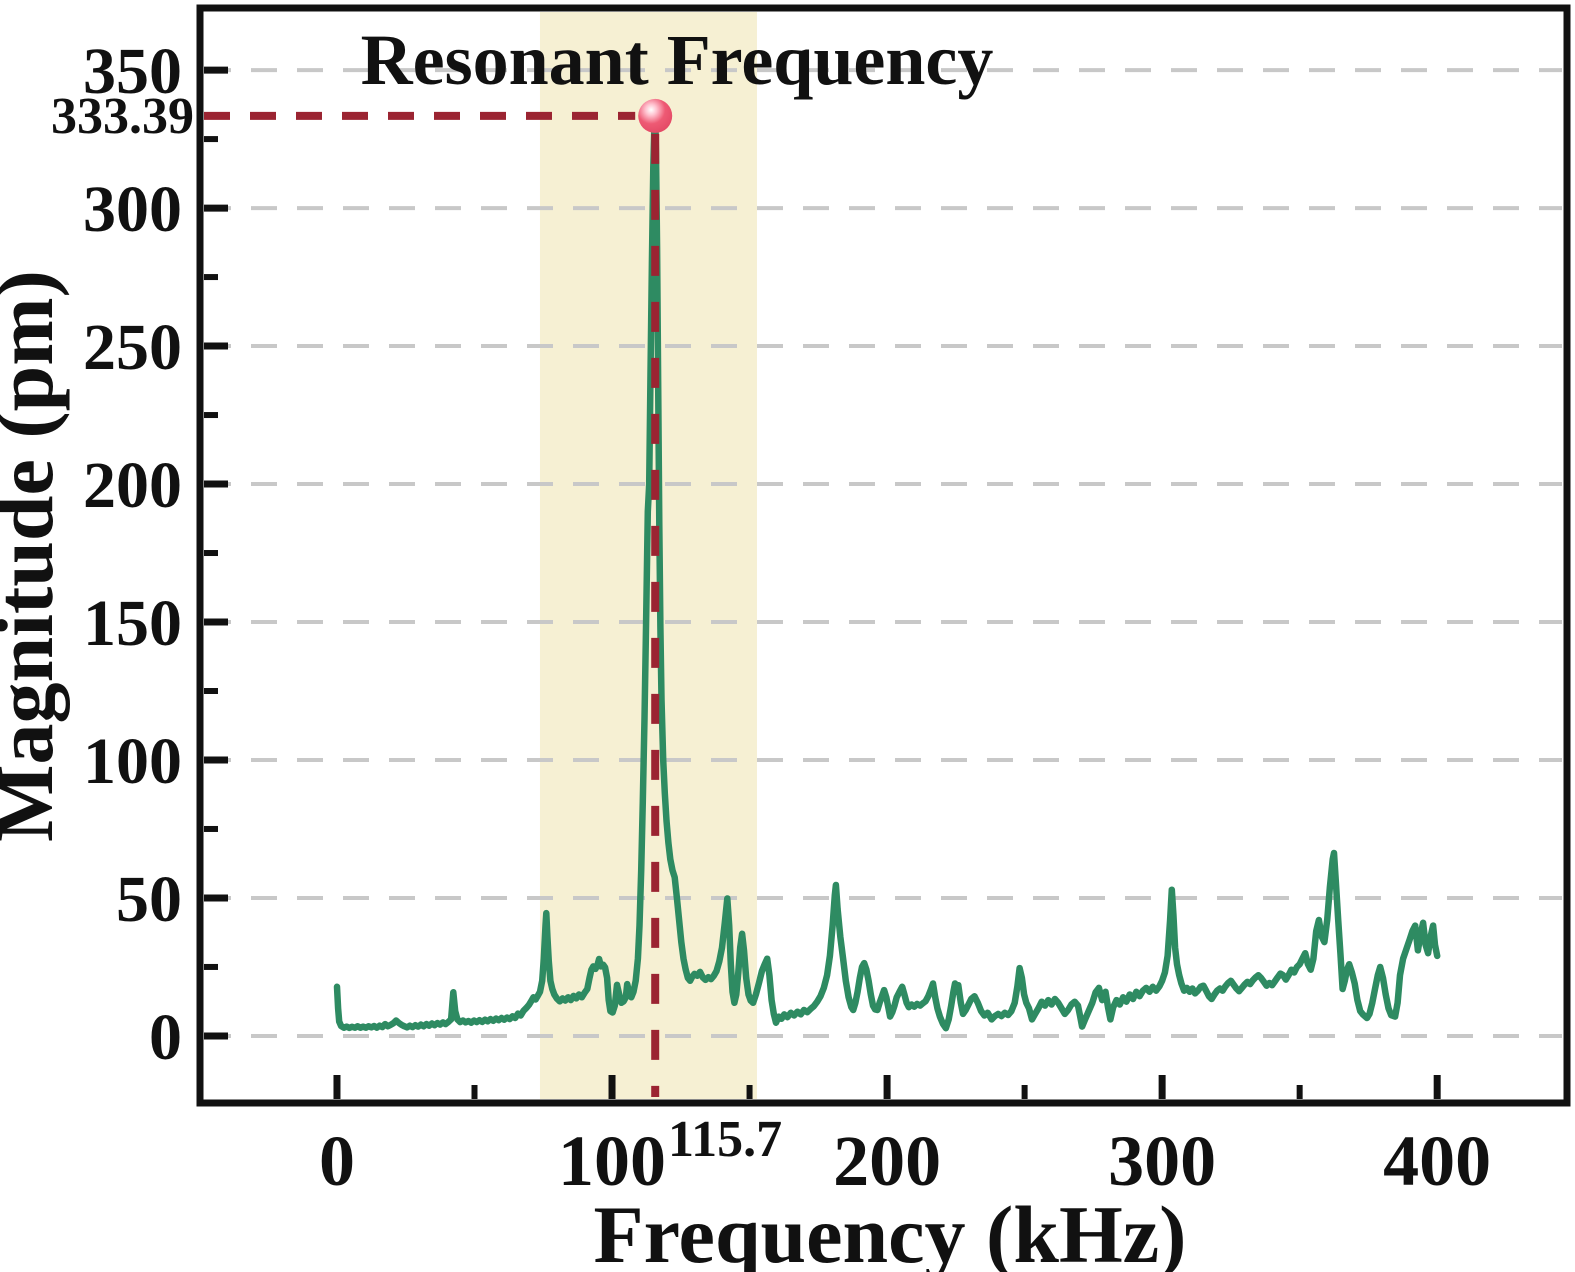 Image resolution: width=1575 pixels, height=1272 pixels. What do you see at coordinates (1162, 1161) in the screenshot?
I see `x-tick-label-300: 300` at bounding box center [1162, 1161].